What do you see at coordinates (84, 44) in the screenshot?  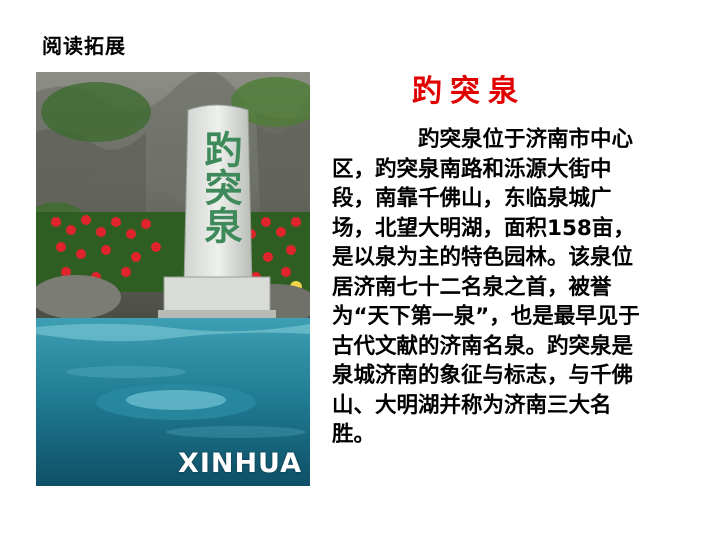 I see `section-title: 阅读拓展` at bounding box center [84, 44].